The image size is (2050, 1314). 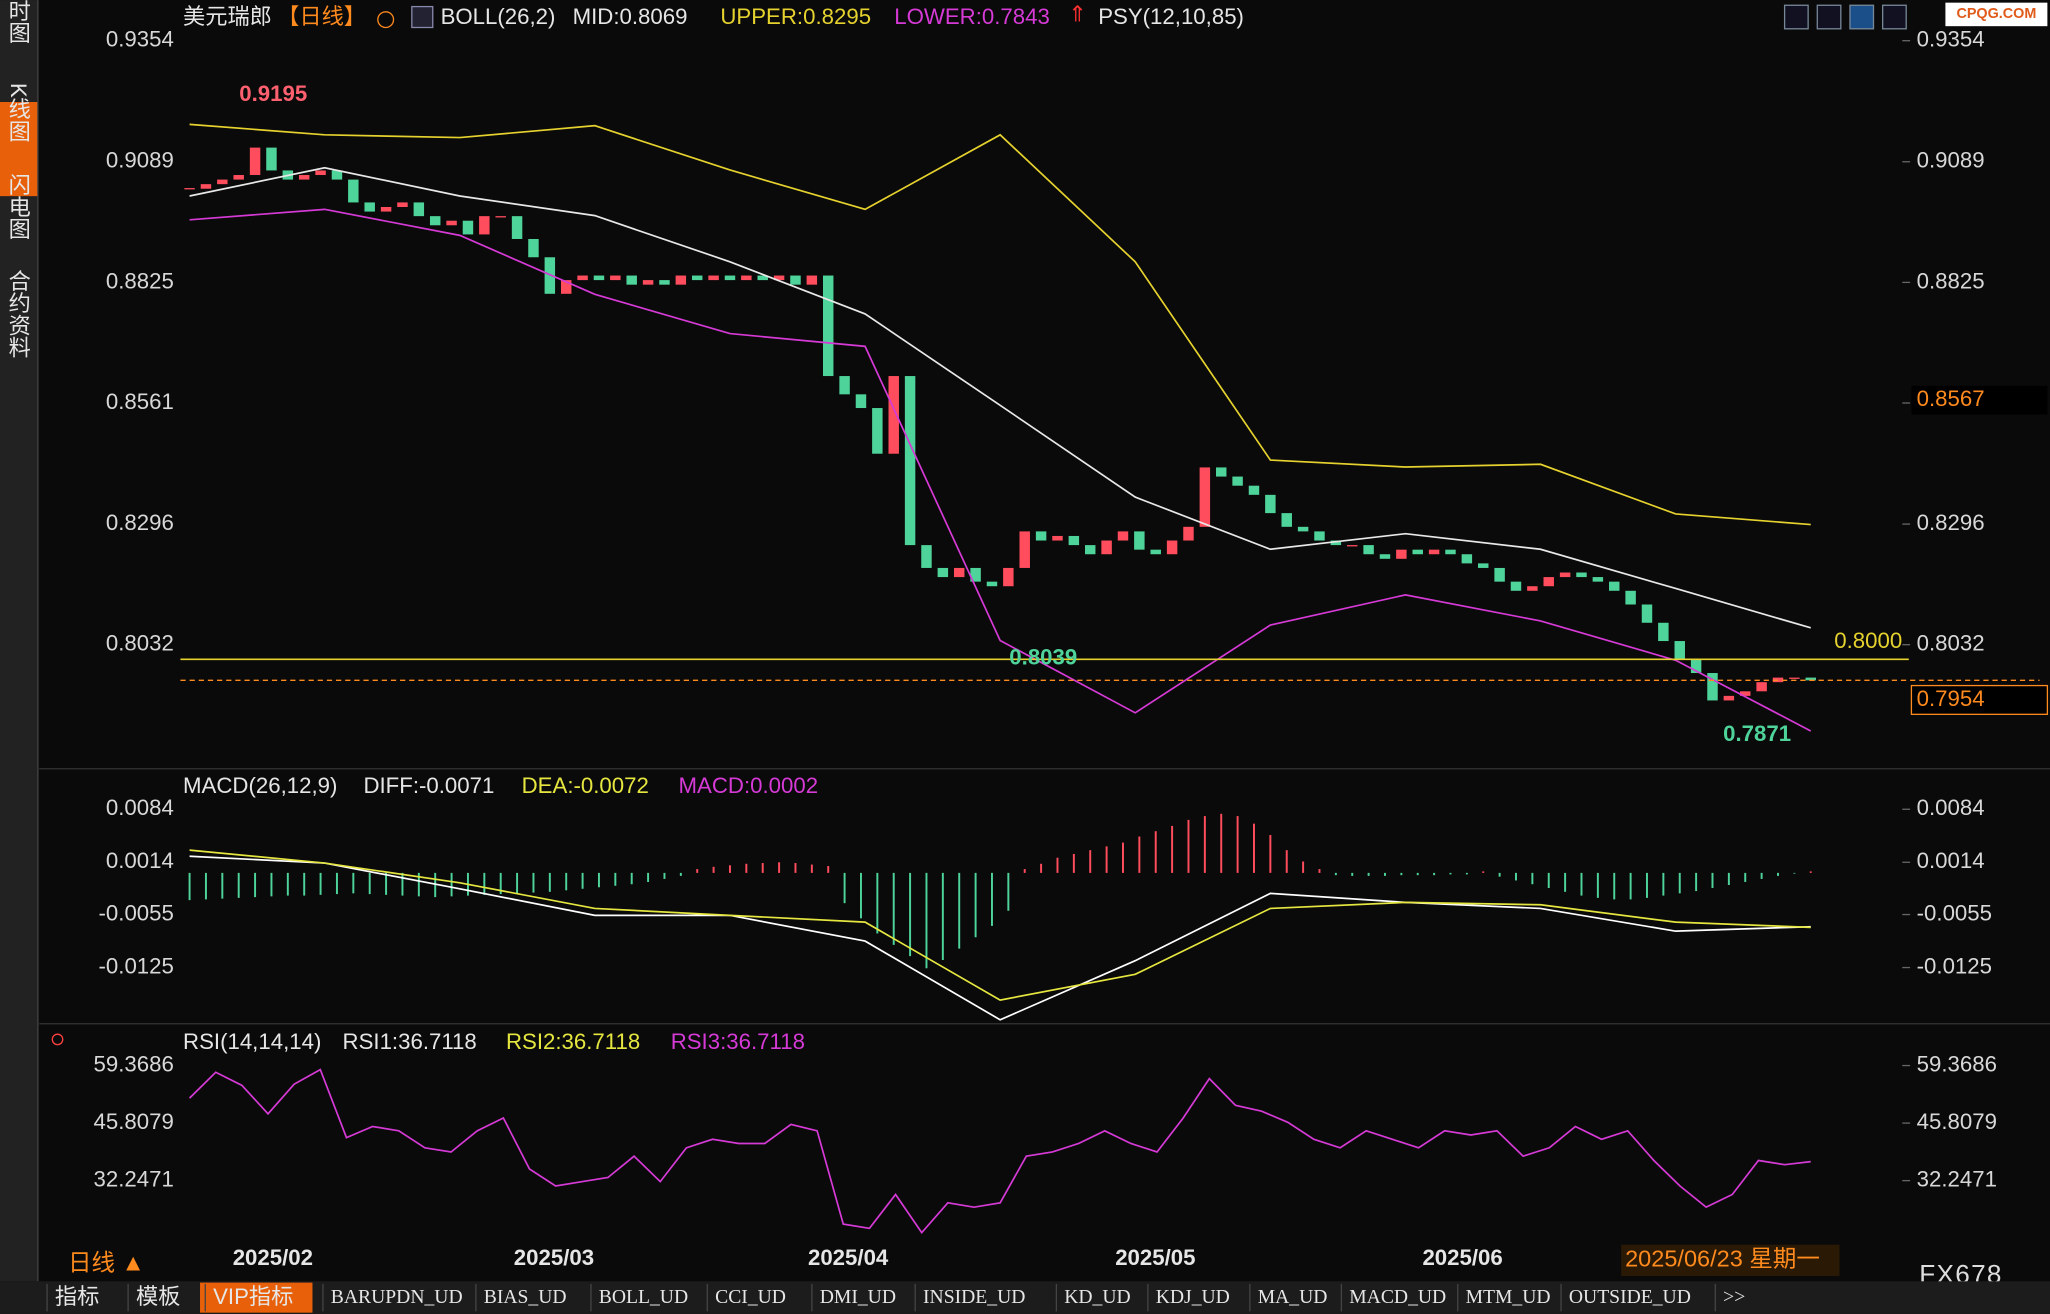 What do you see at coordinates (18, 22) in the screenshot?
I see `sidebar-tab: 分时图` at bounding box center [18, 22].